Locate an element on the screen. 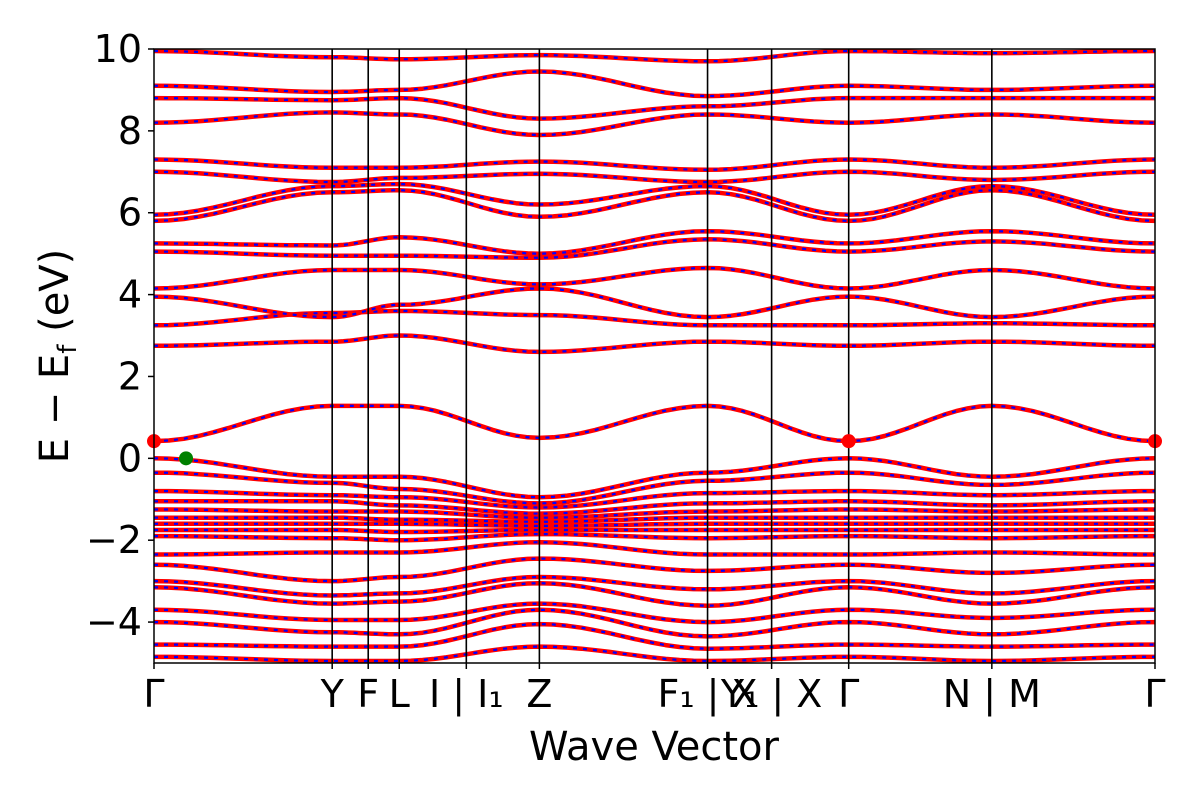  band-6-dashed is located at coordinates (654, 242).